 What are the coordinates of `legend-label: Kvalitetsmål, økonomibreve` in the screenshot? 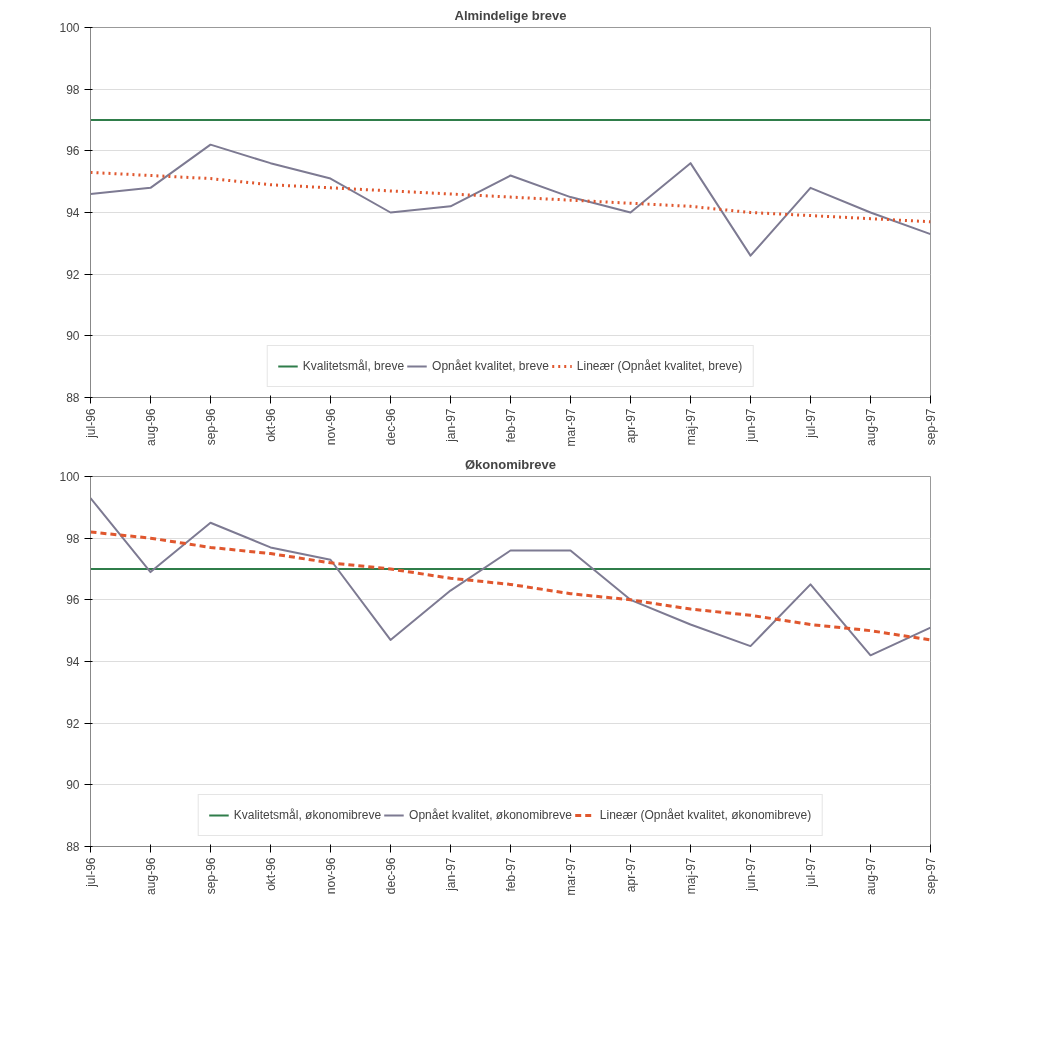 It's located at (307, 815).